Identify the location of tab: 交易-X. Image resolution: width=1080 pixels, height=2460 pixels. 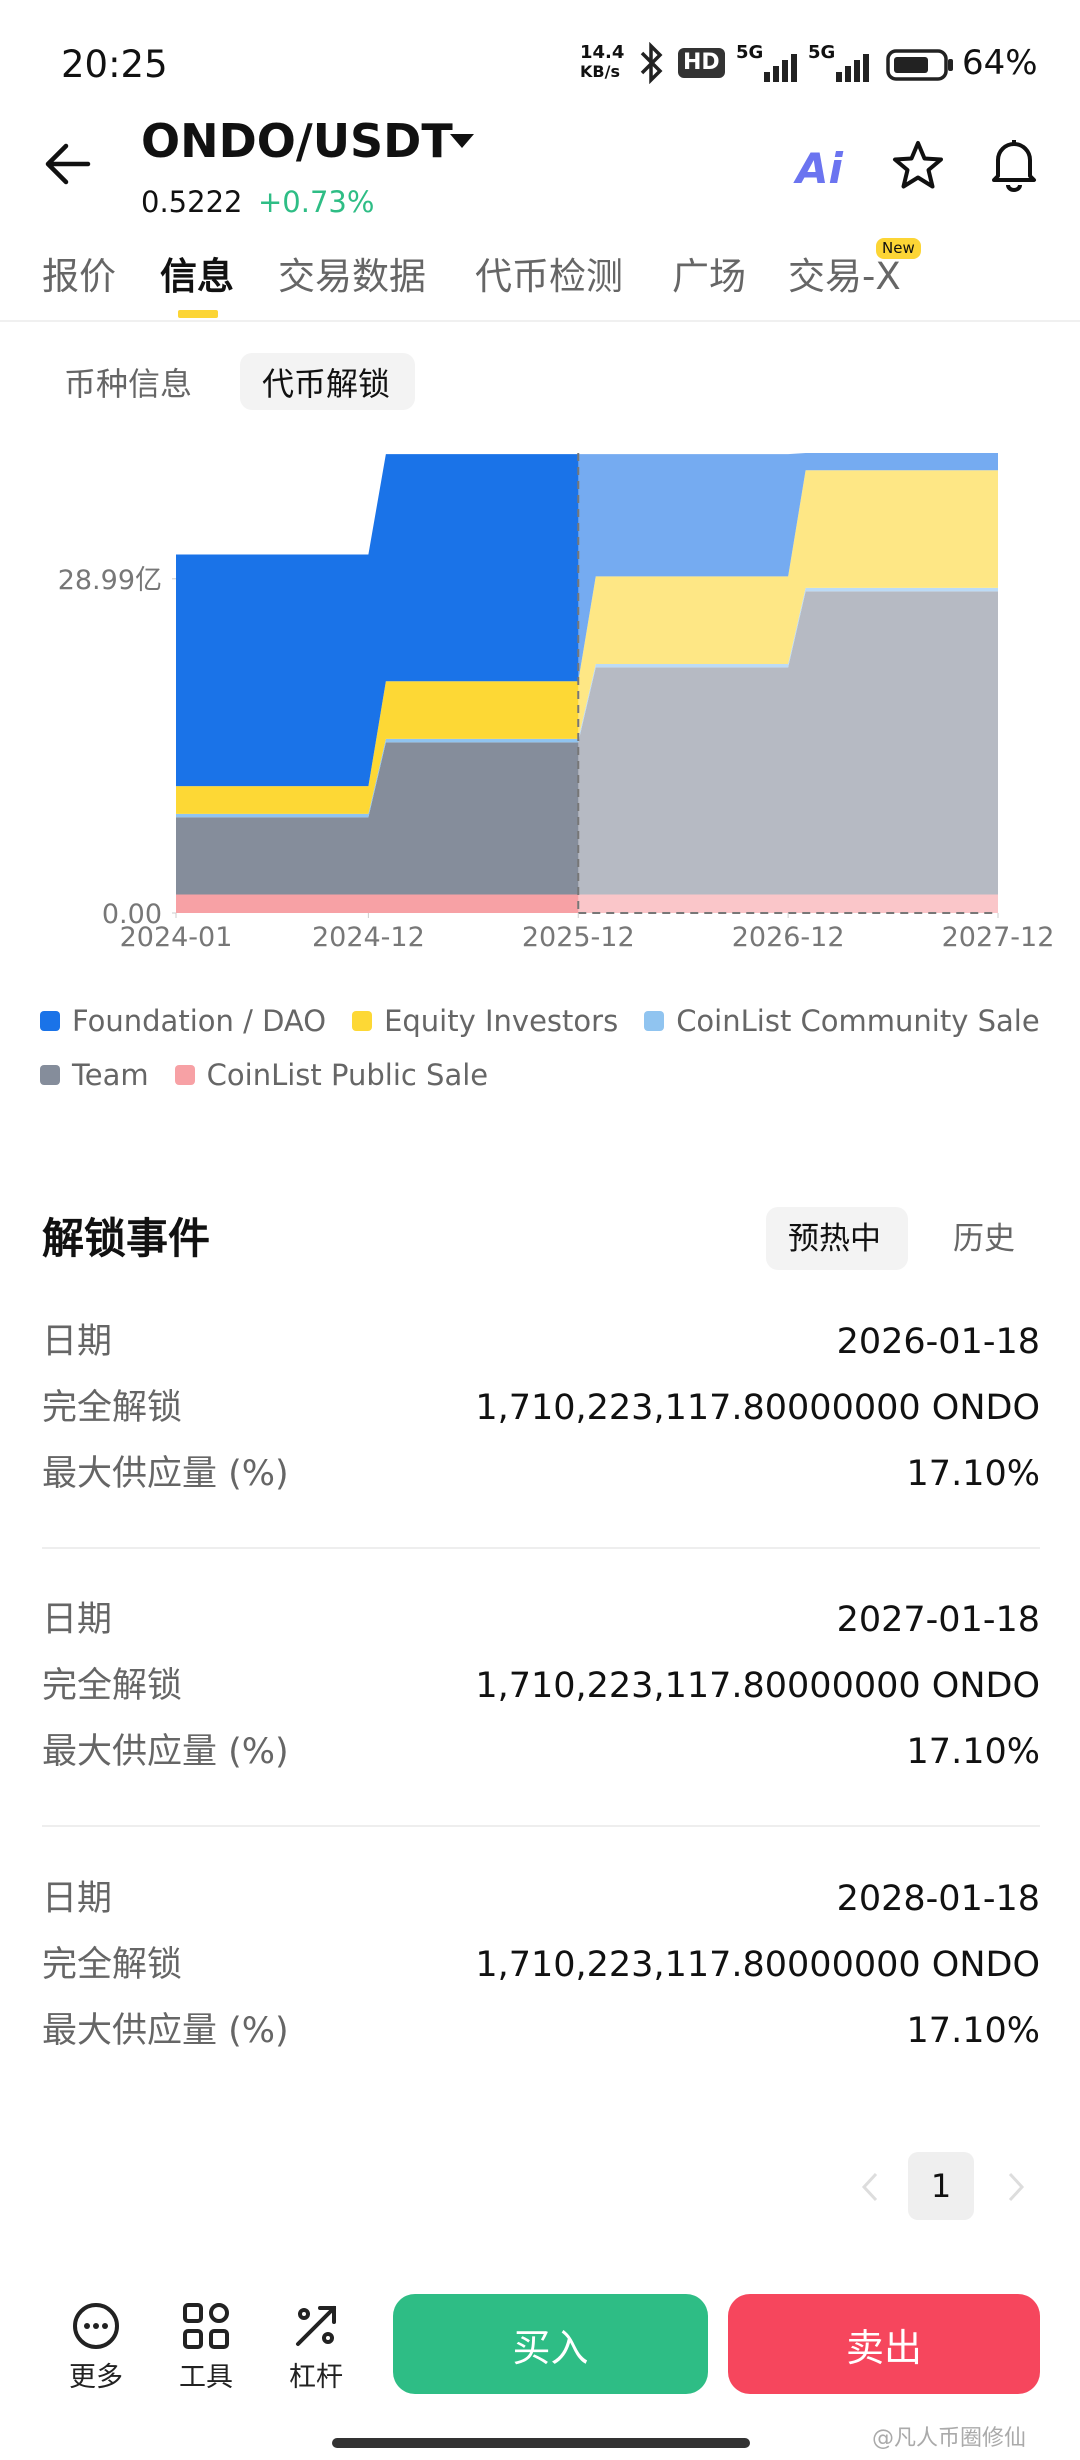
(844, 276).